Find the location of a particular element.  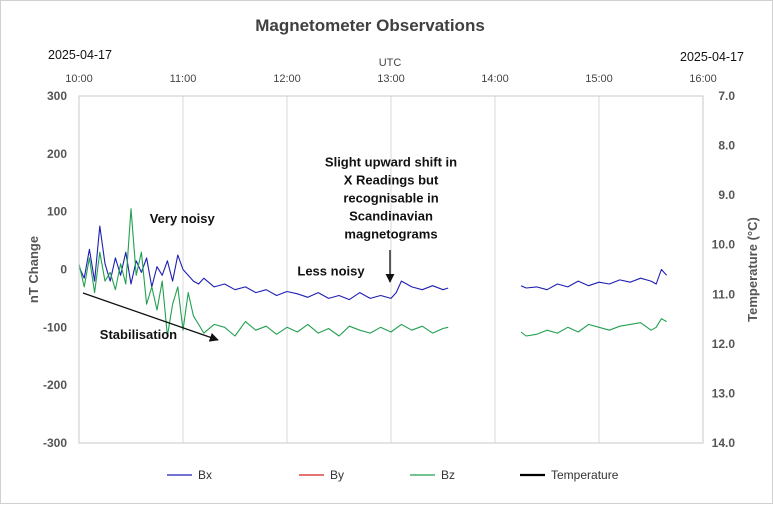

annotation-text: recognisable in is located at coordinates (390, 198).